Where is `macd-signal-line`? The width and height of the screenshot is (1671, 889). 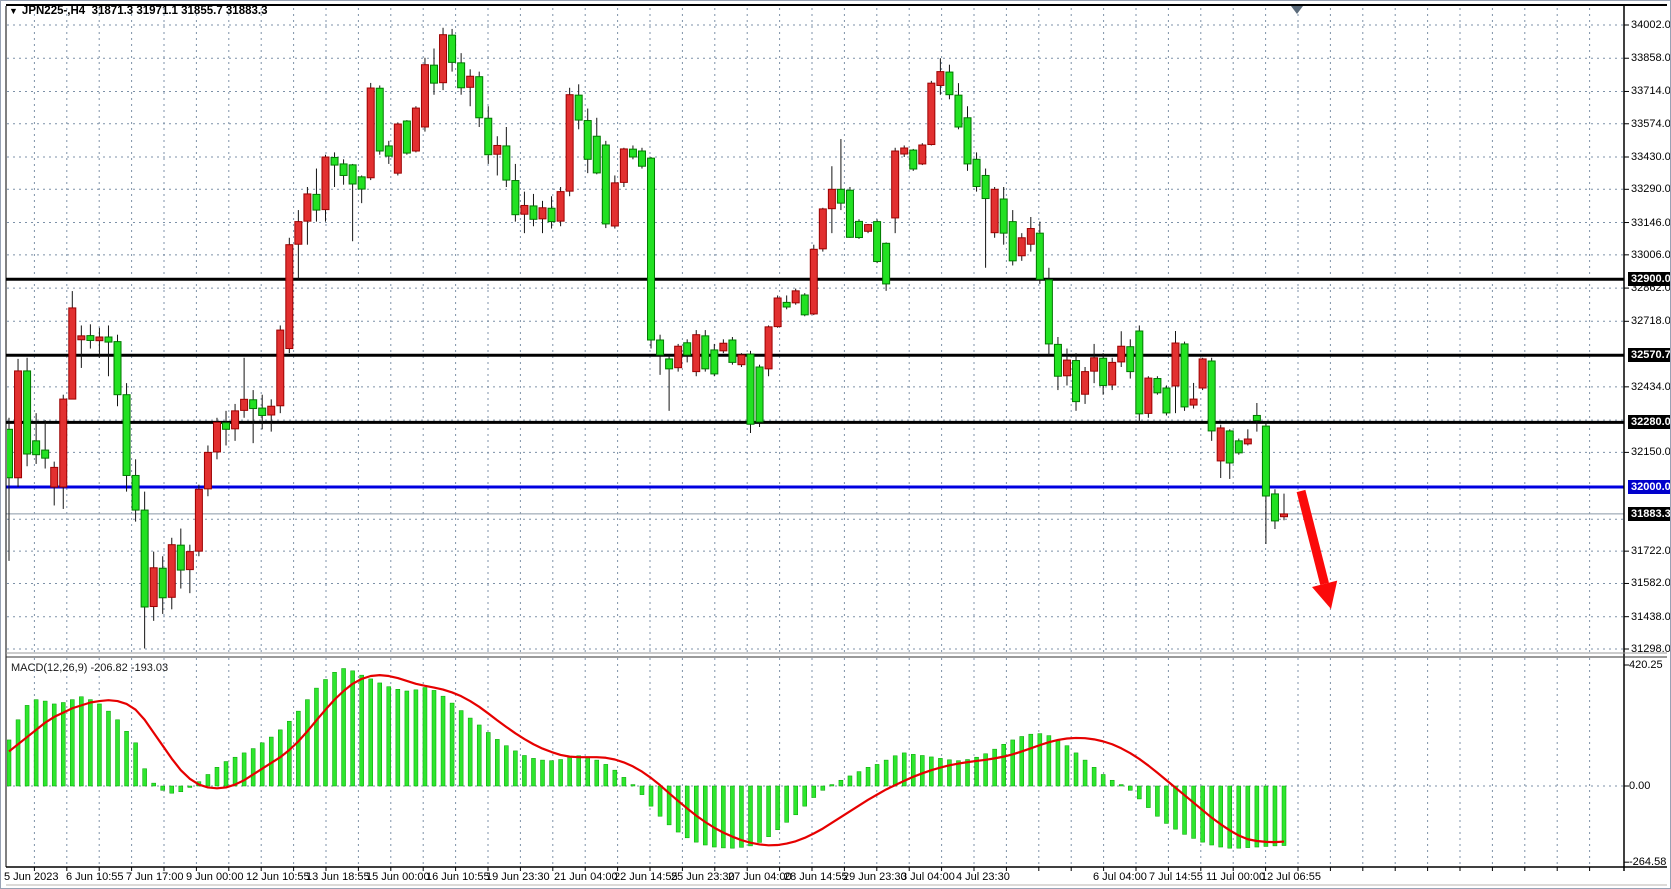
macd-signal-line is located at coordinates (646, 760).